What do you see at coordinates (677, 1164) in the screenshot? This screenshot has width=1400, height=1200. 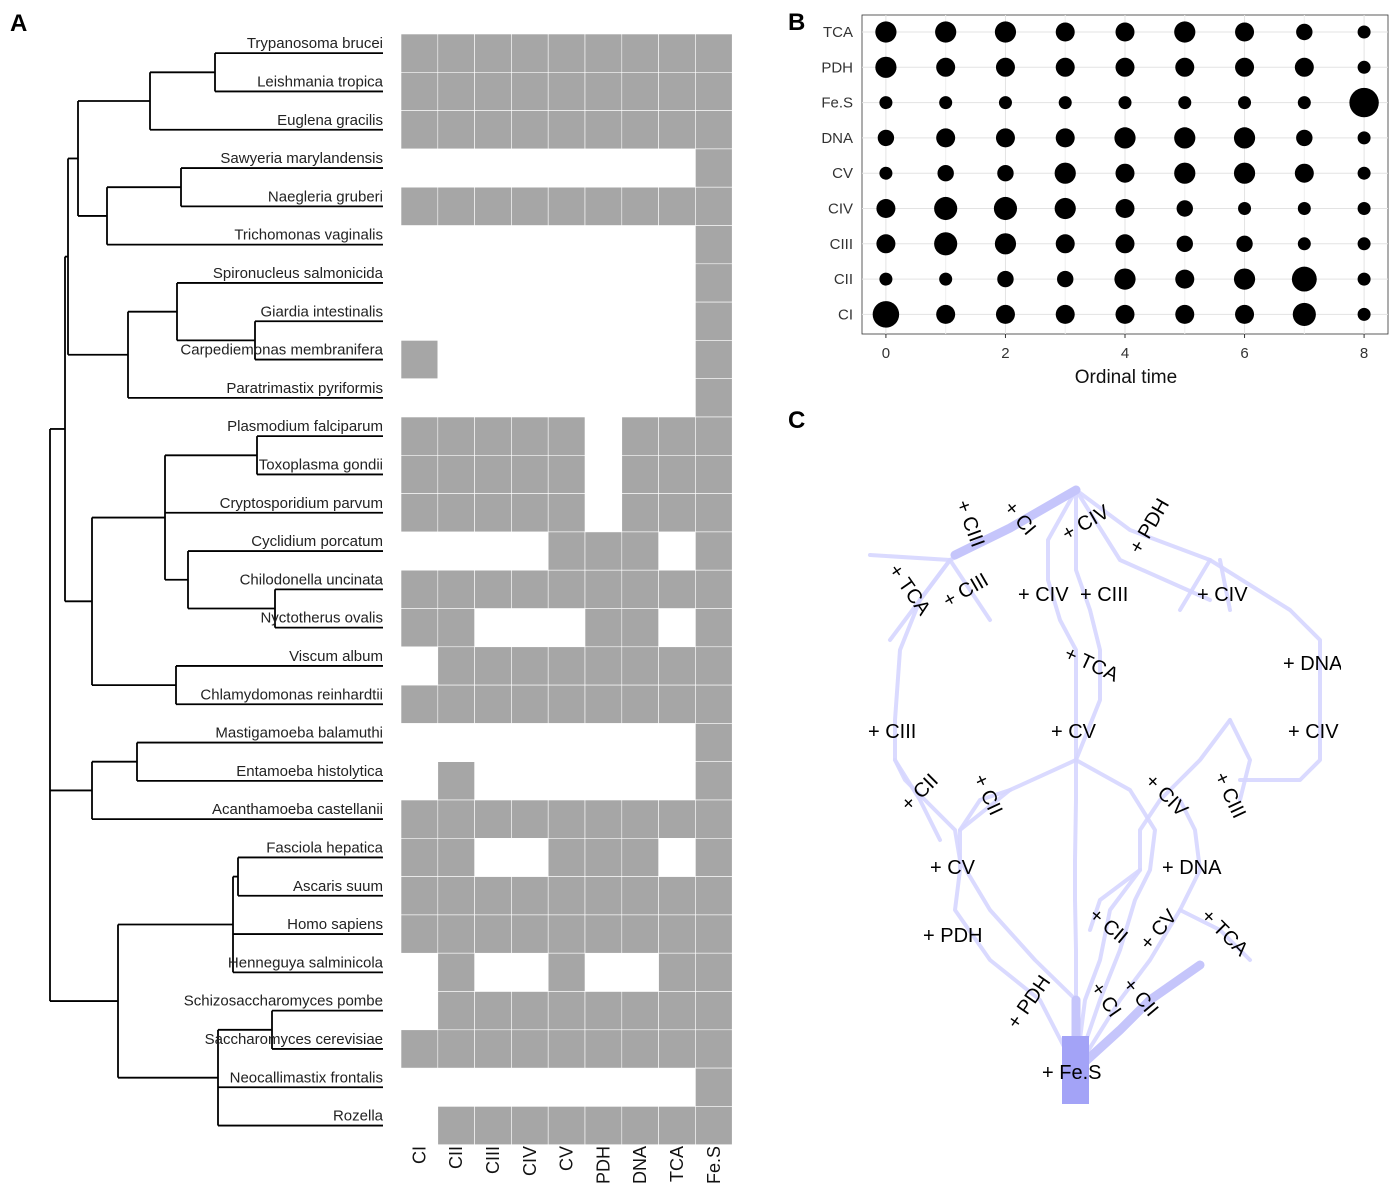 I see `column-label: TCA` at bounding box center [677, 1164].